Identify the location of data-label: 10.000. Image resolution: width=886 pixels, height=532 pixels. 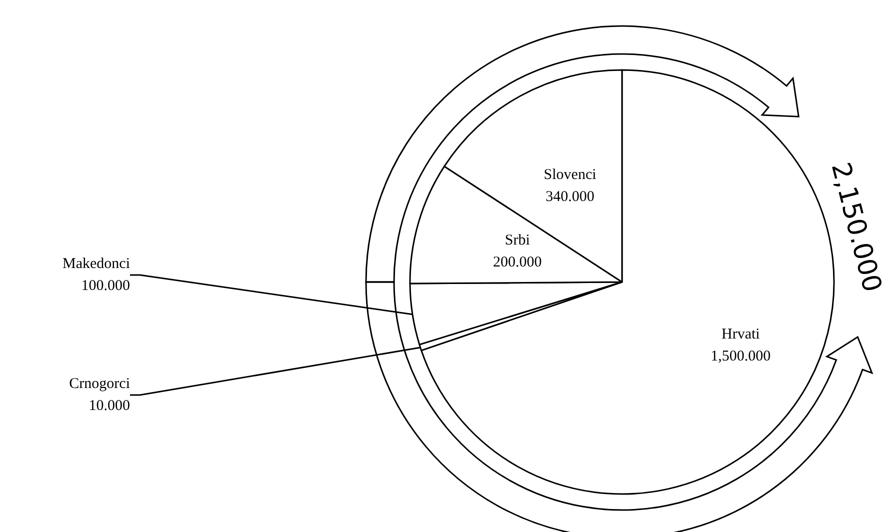
(109, 406).